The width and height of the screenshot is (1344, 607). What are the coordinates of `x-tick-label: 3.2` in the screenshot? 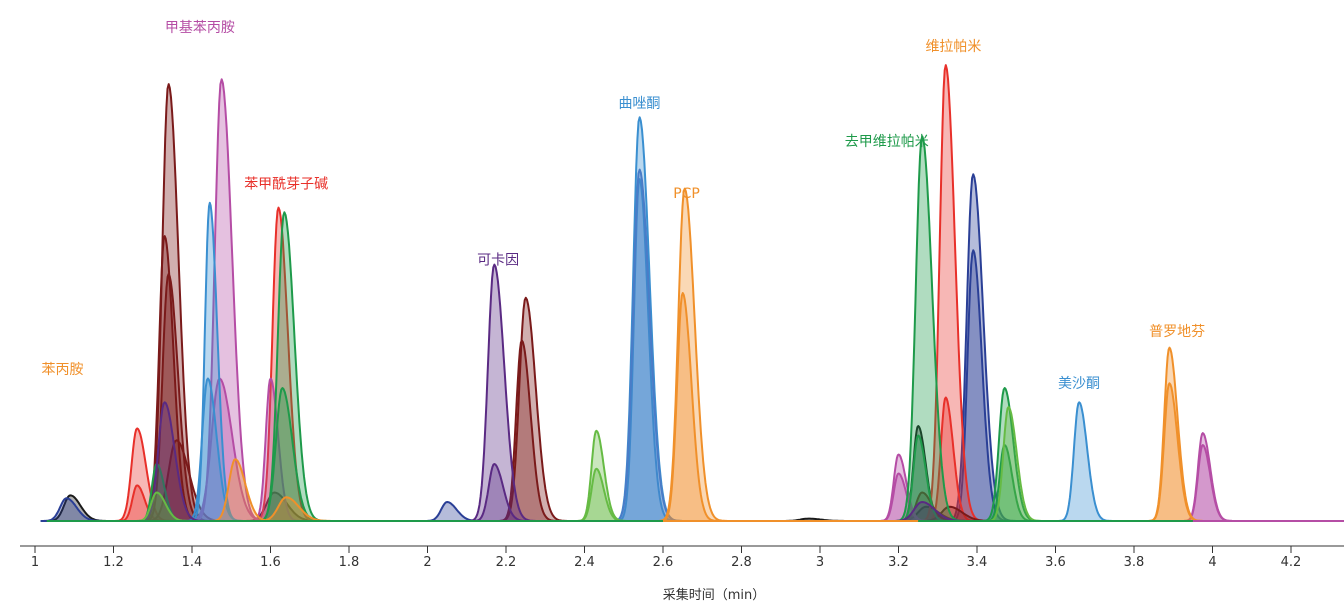 It's located at (898, 562).